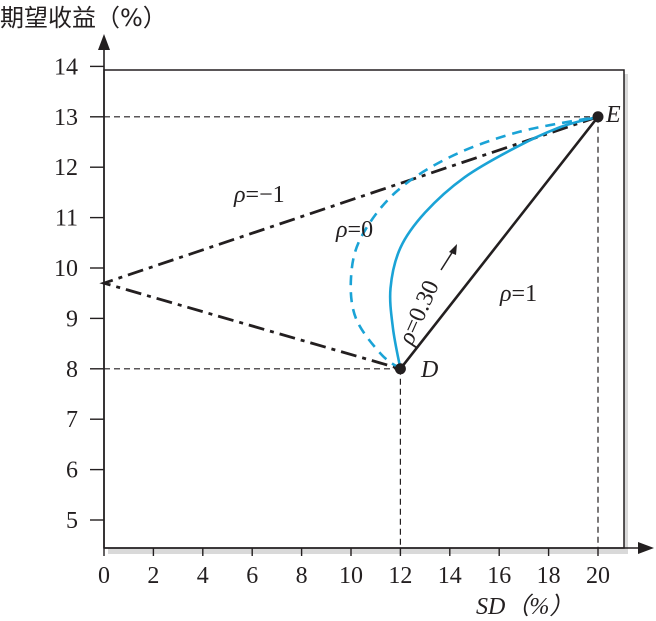 The image size is (656, 621). I want to click on x-tick-label: 14, so click(450, 576).